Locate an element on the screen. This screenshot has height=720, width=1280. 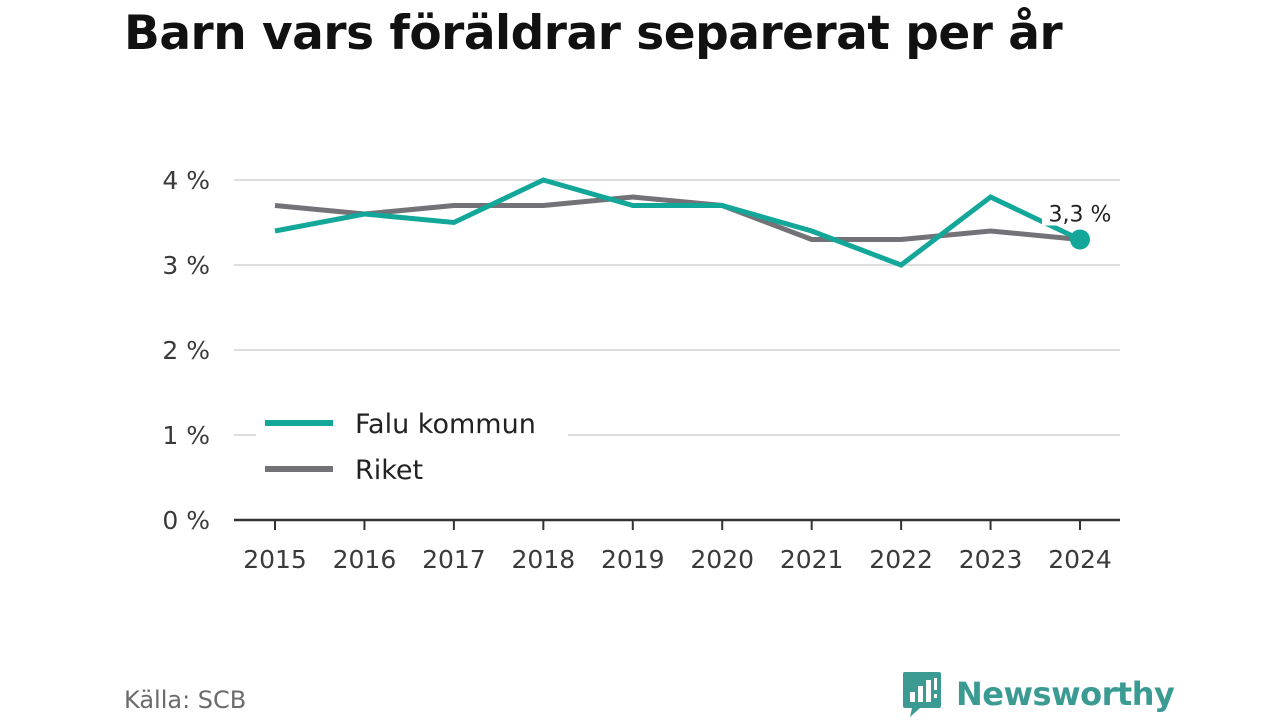
x-tick-label: 2024 is located at coordinates (1080, 559).